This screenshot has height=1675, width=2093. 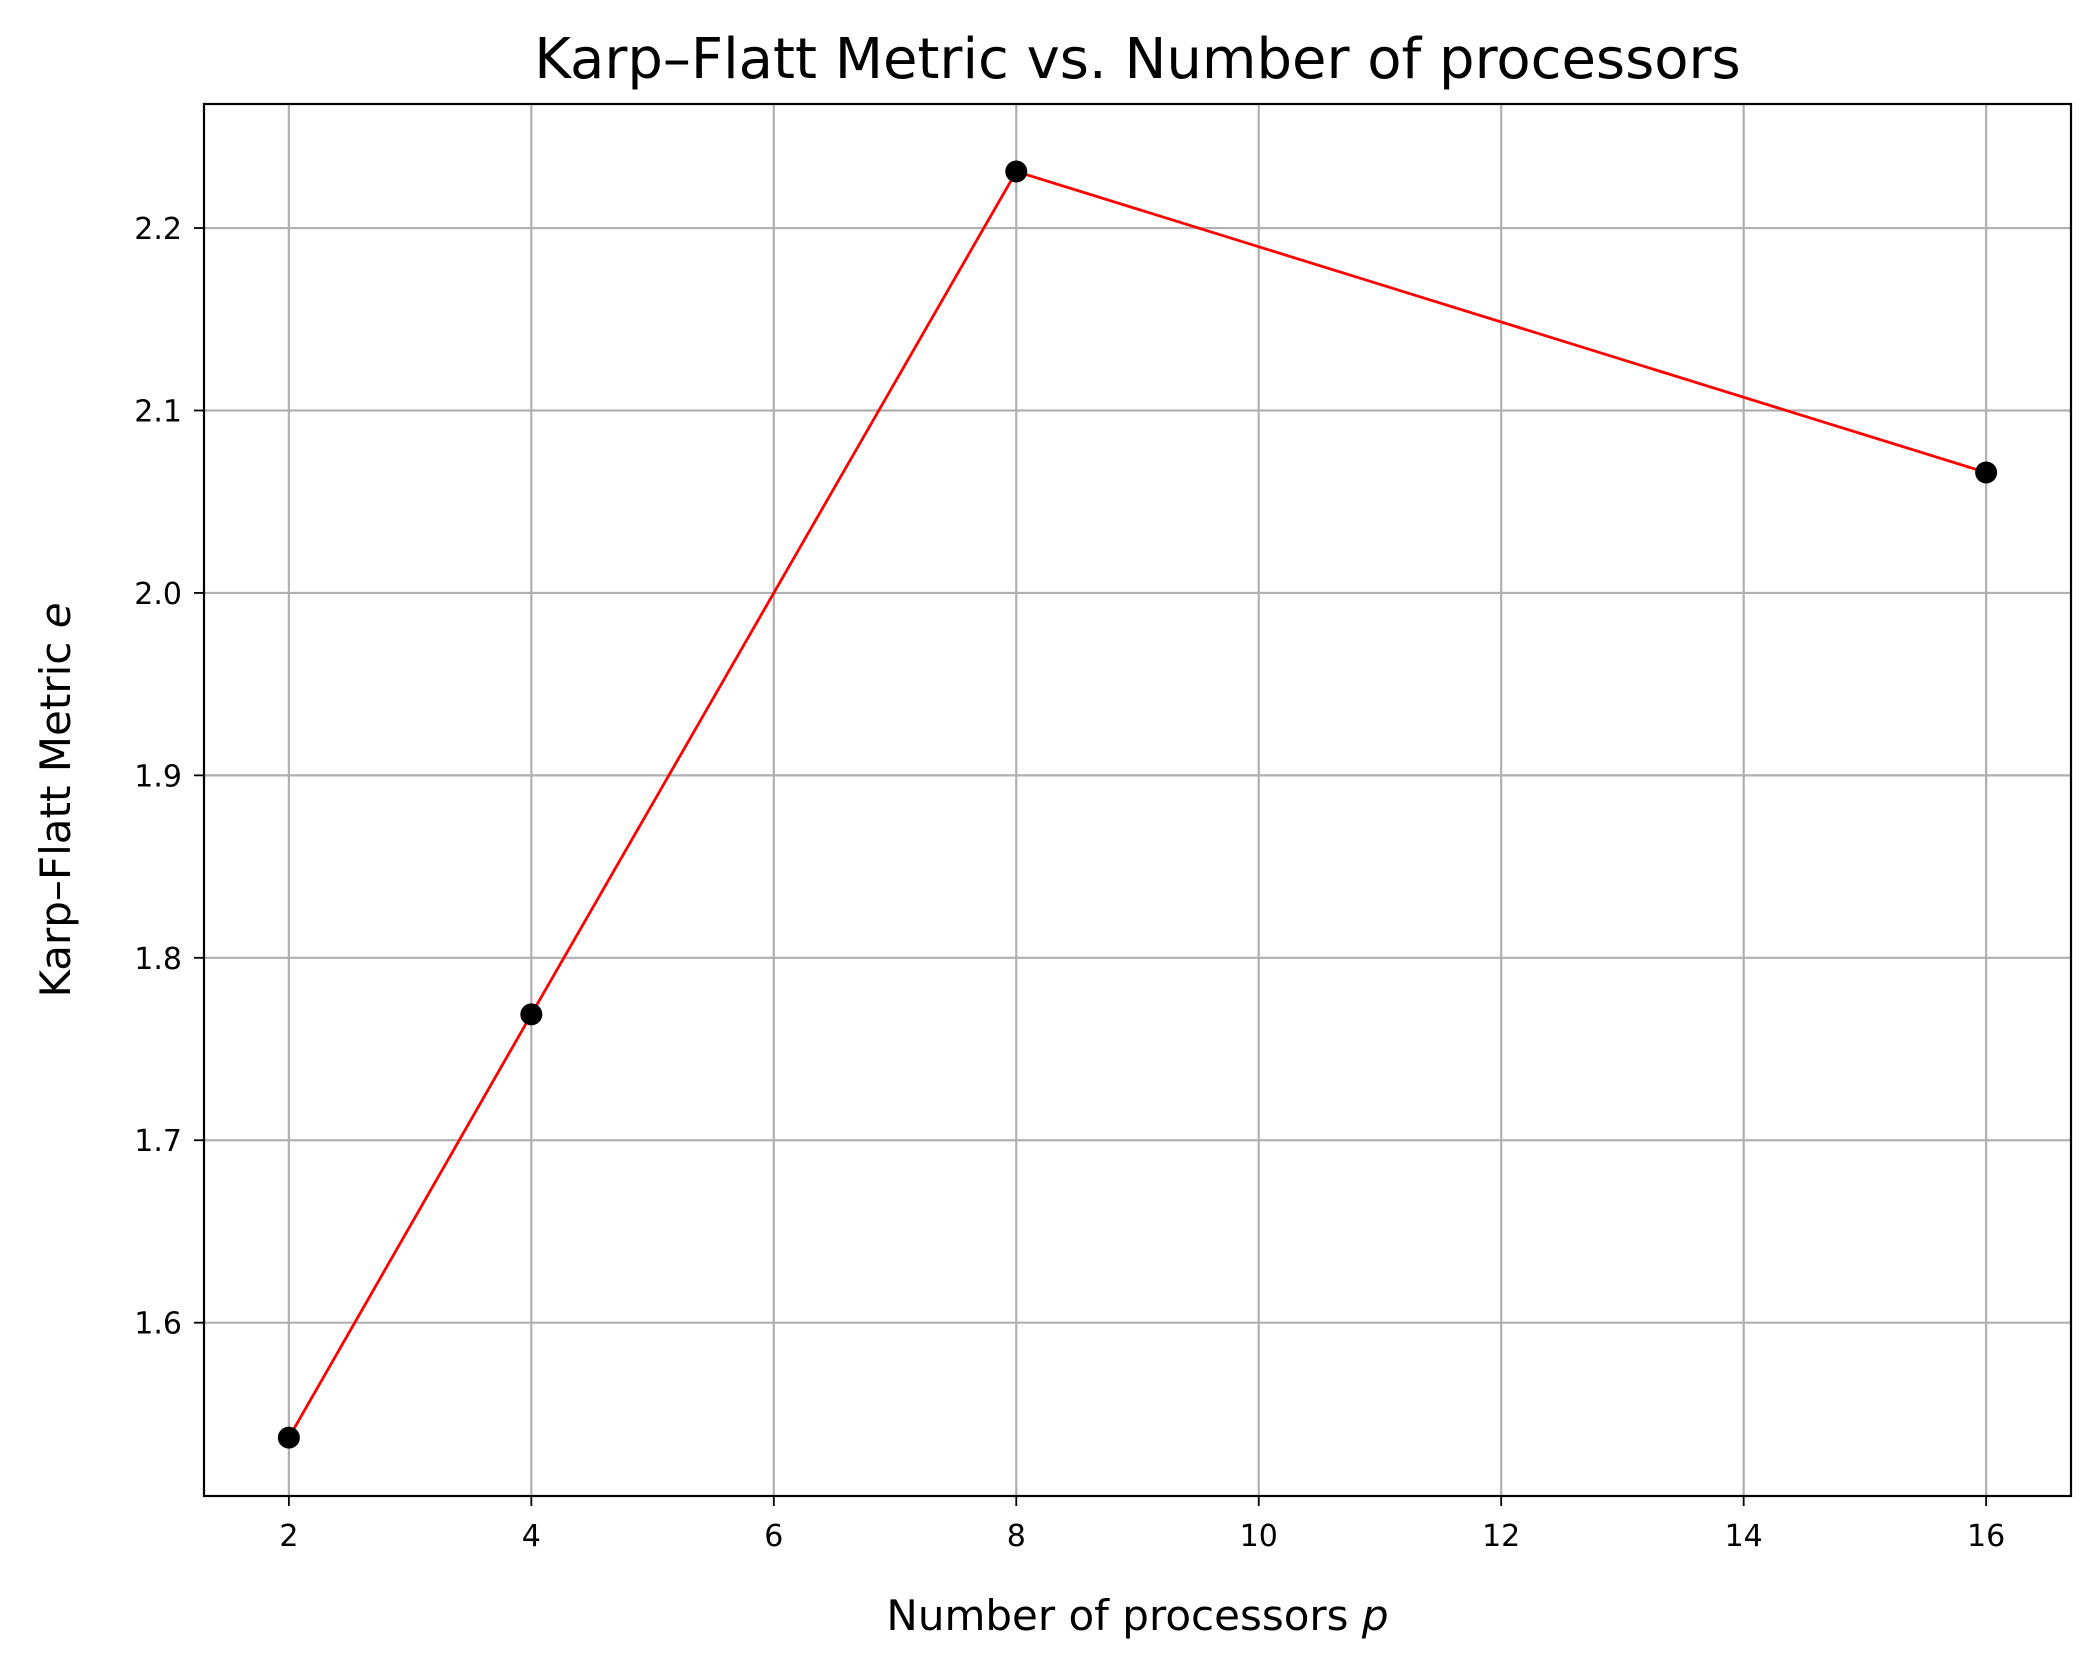 I want to click on y-tick-label: 1.9, so click(x=158, y=776).